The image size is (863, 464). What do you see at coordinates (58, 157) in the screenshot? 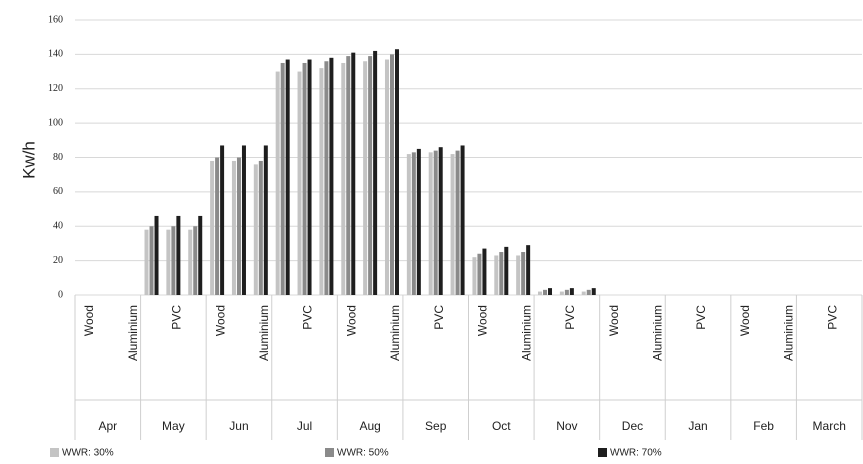
I see `y-tick-label: 80` at bounding box center [58, 157].